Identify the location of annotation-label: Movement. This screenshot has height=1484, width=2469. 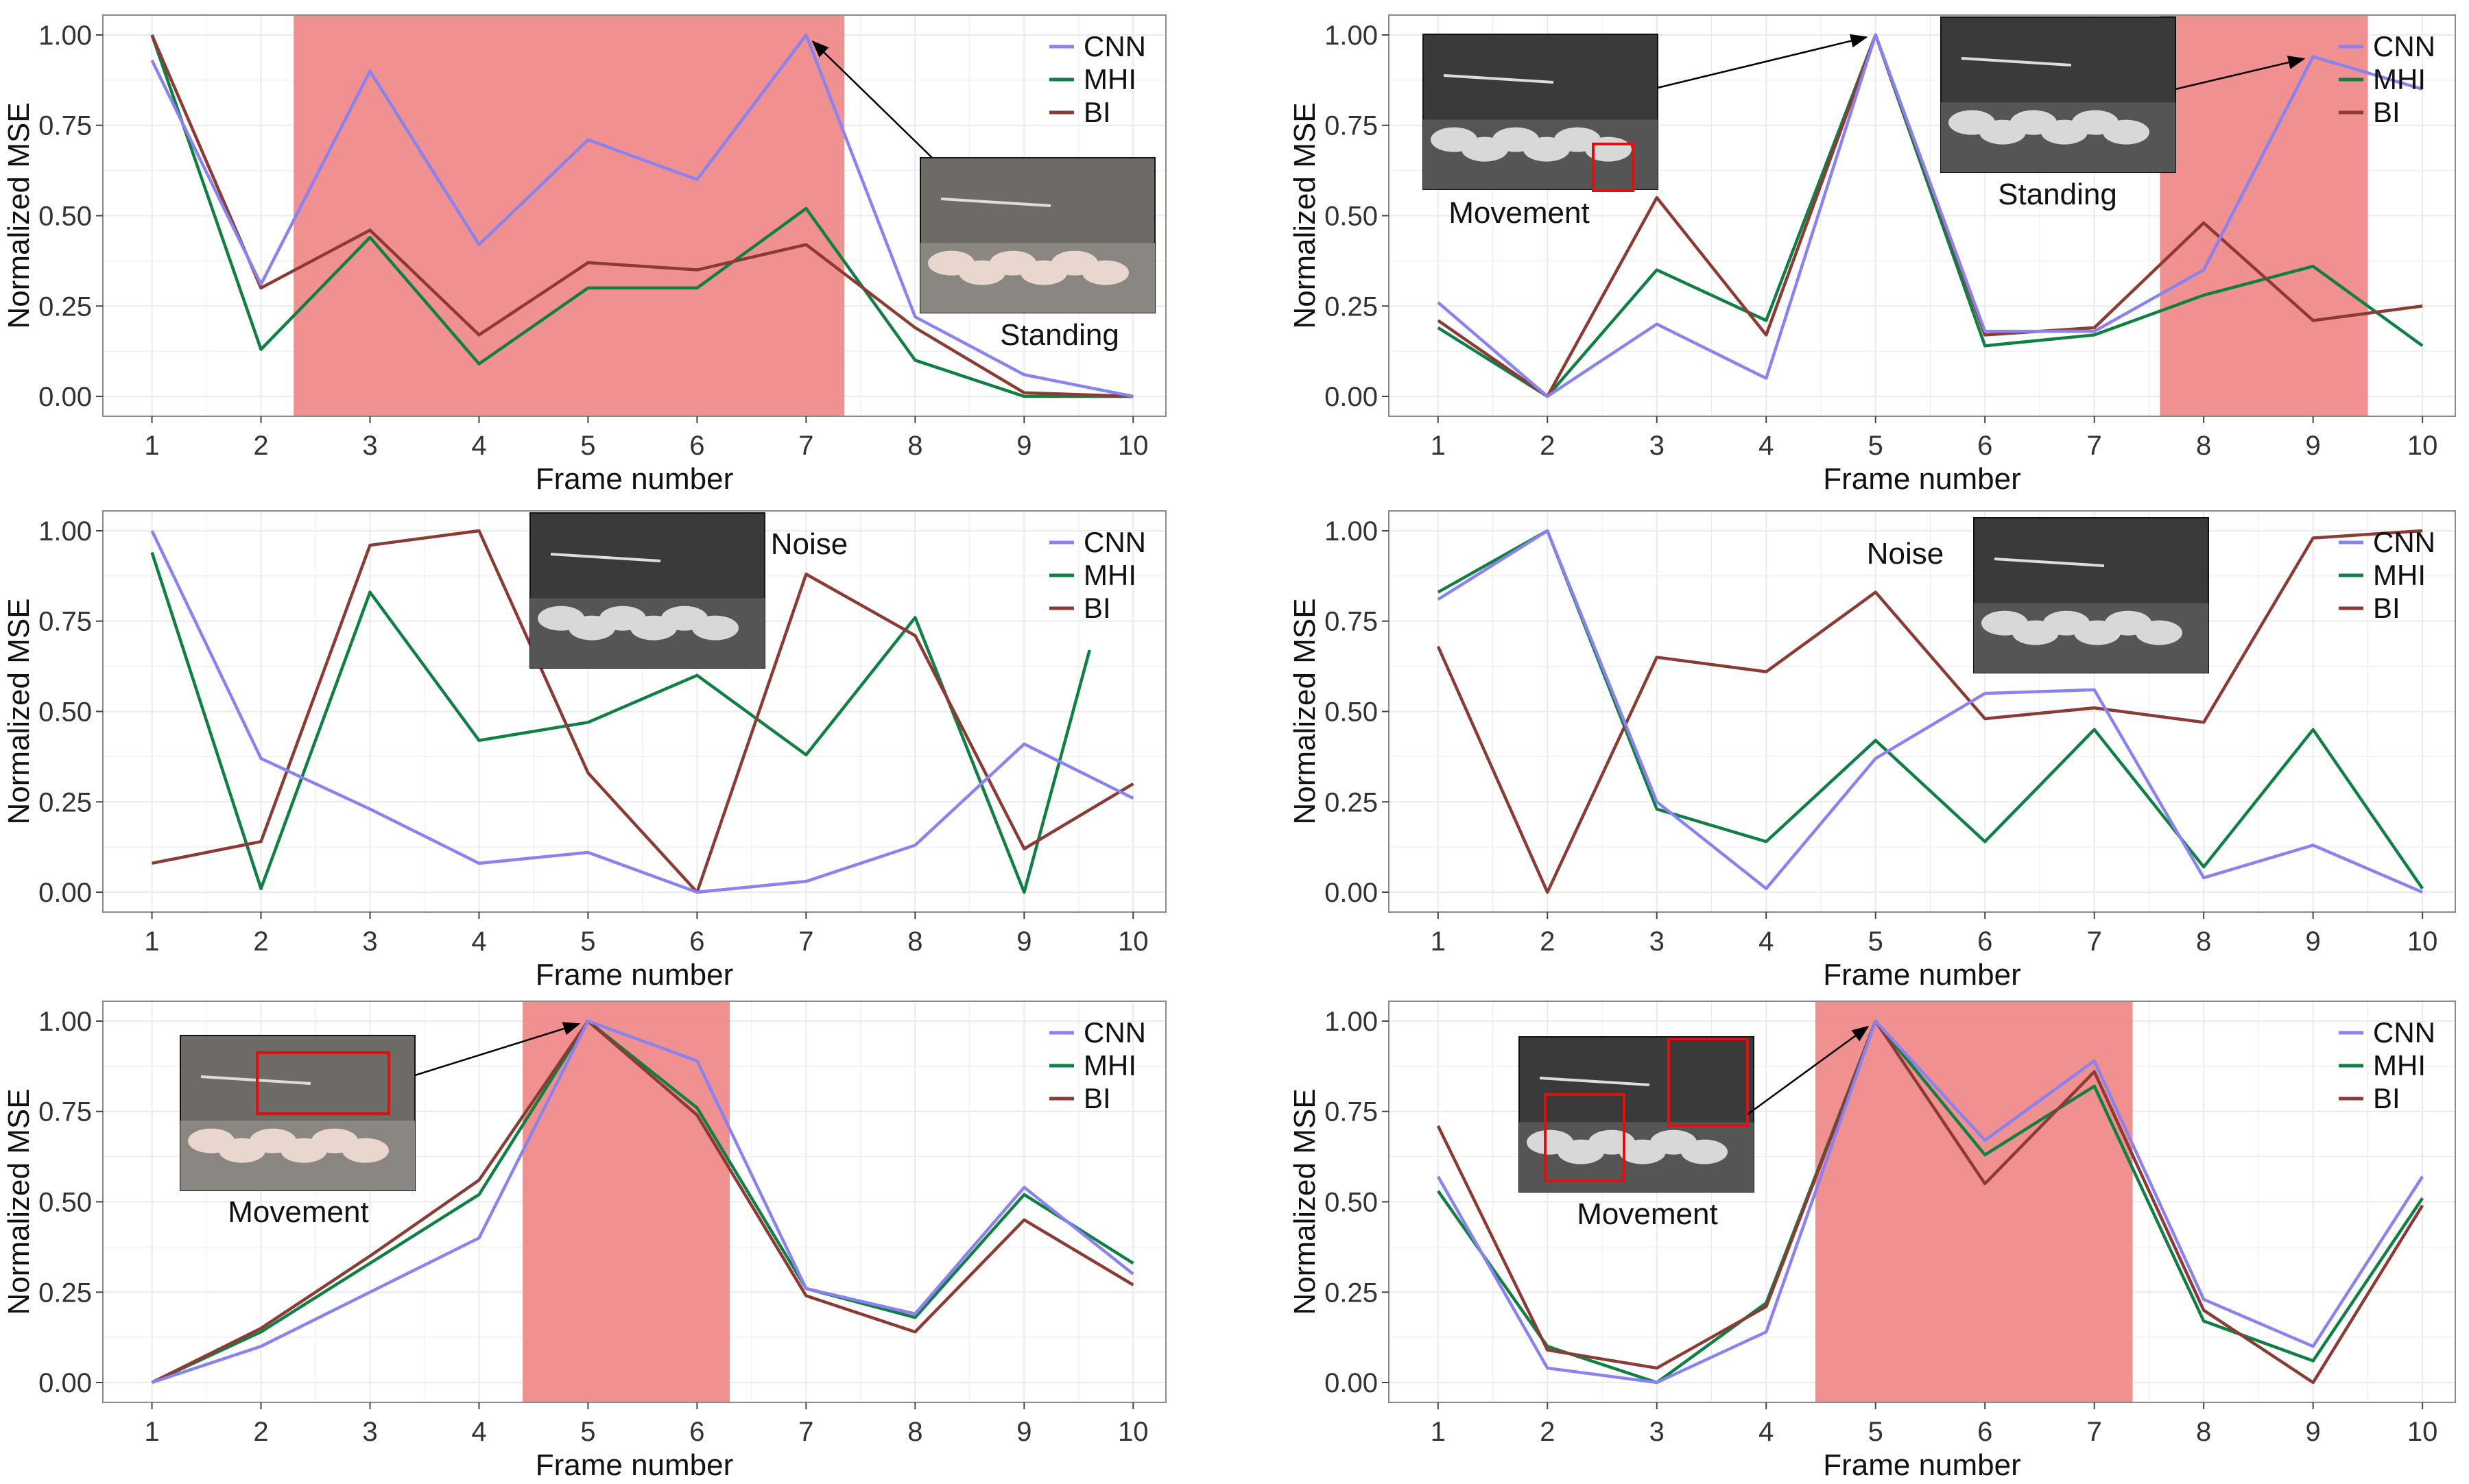
(1647, 1214).